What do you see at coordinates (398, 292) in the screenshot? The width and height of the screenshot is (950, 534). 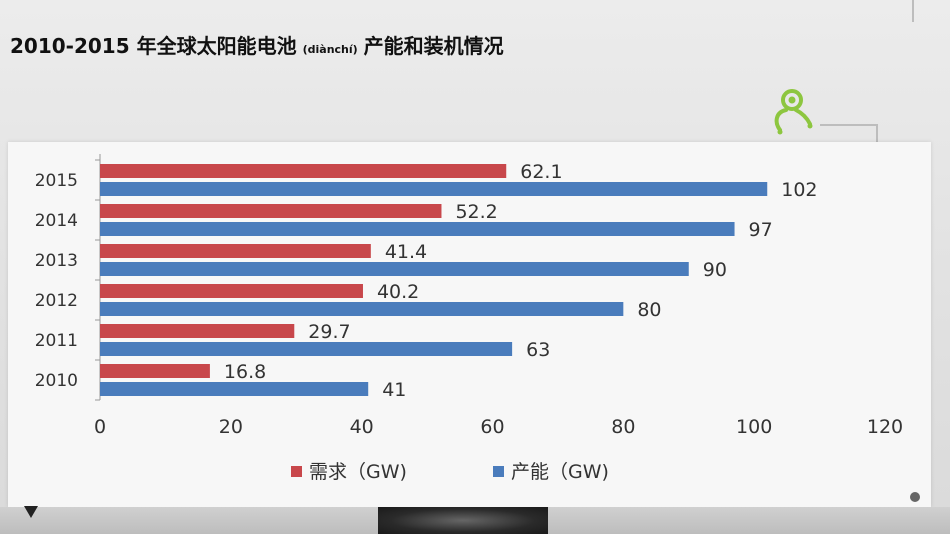 I see `data-label-demand: 40.2` at bounding box center [398, 292].